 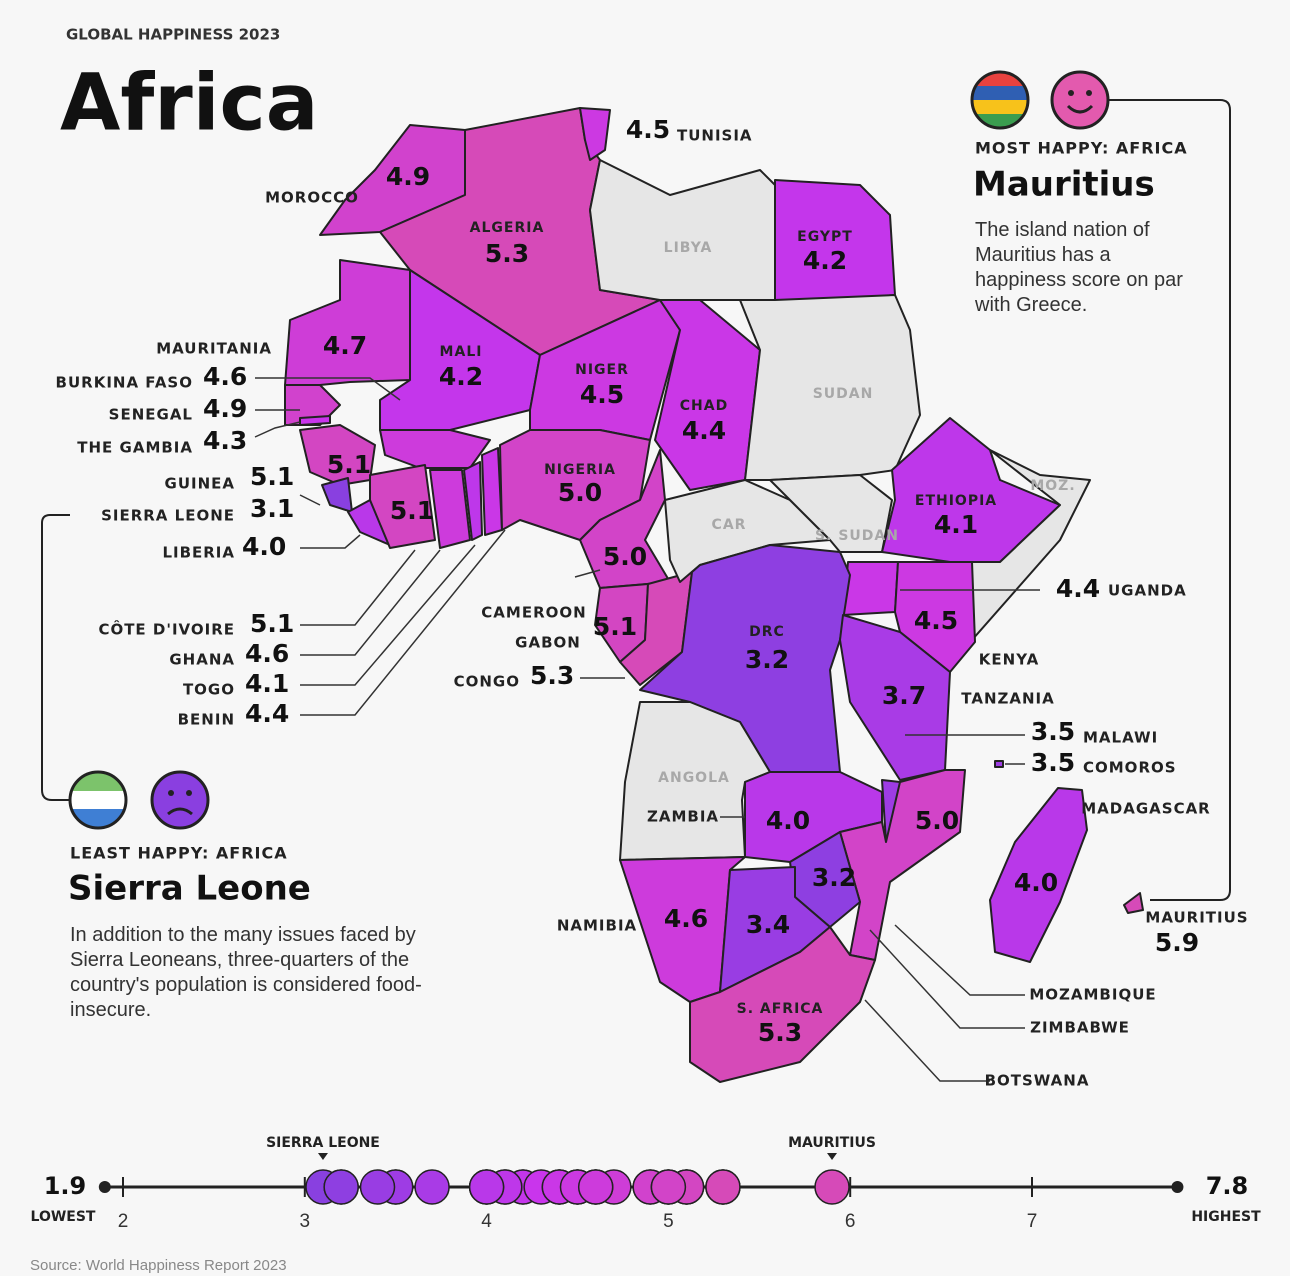 I want to click on box-country: Sierra Leone, so click(x=189, y=889).